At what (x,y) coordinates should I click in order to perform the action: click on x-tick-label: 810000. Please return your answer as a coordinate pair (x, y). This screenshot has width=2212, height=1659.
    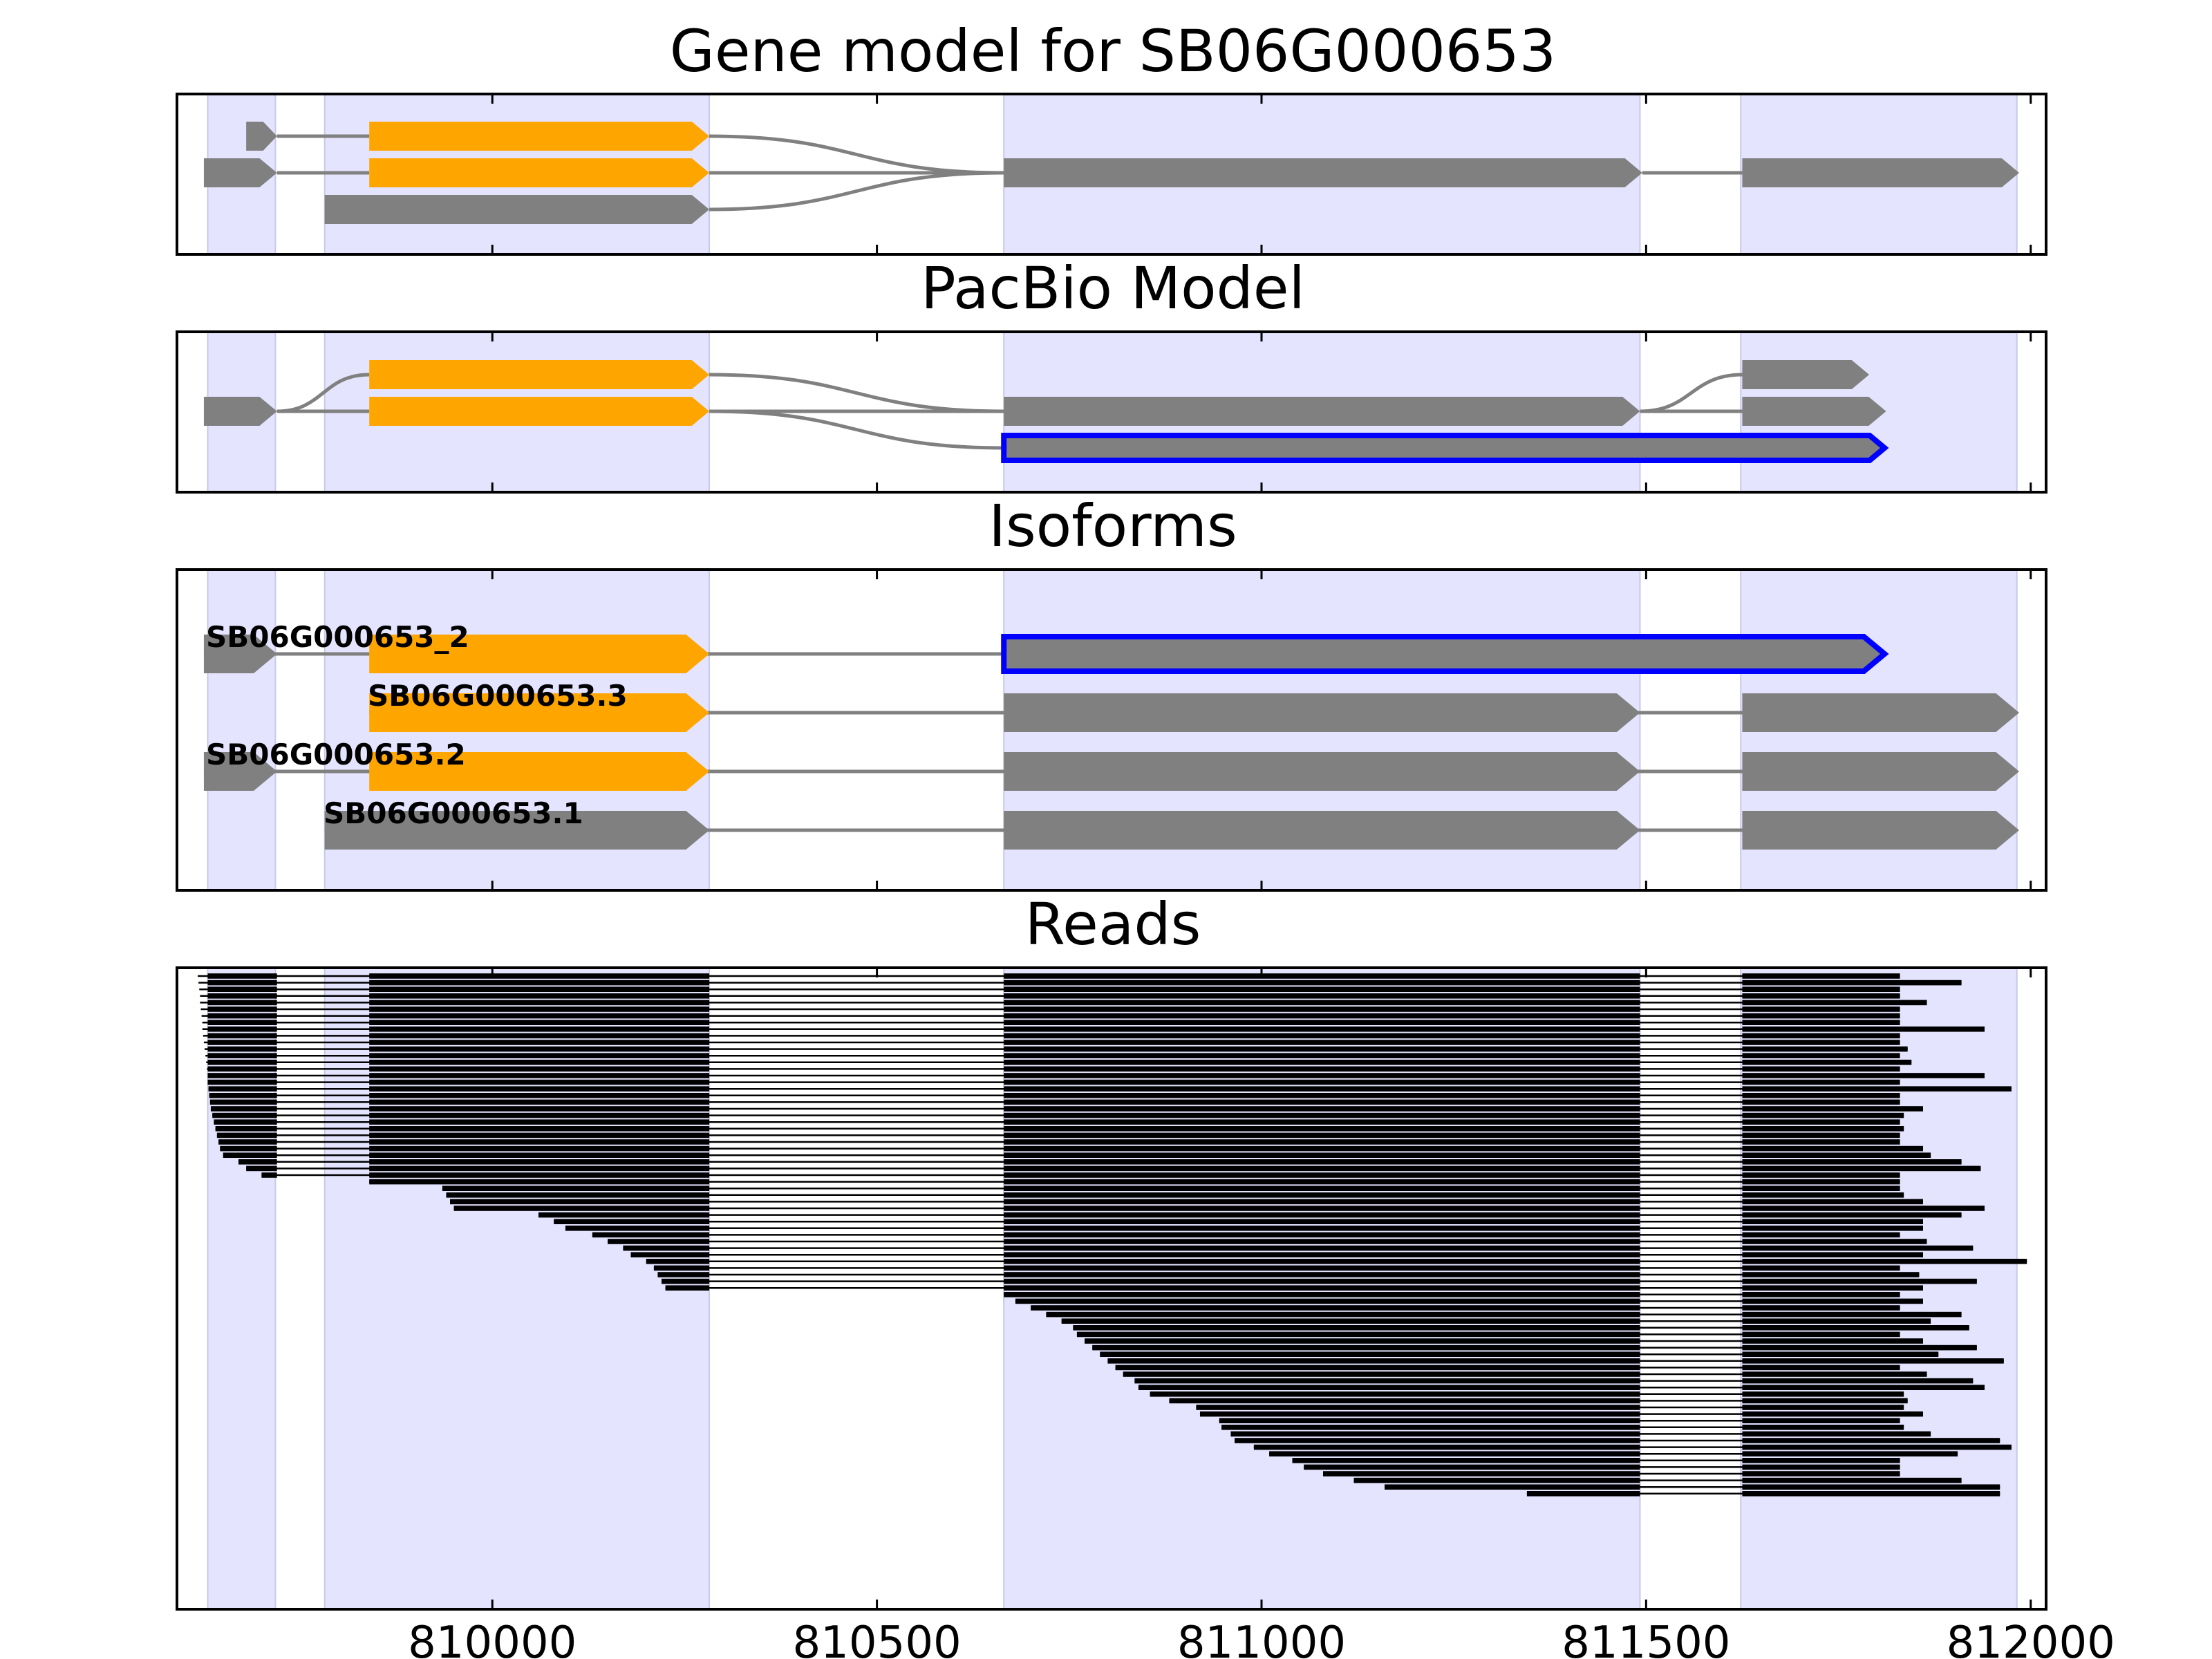
    Looking at the image, I should click on (493, 1638).